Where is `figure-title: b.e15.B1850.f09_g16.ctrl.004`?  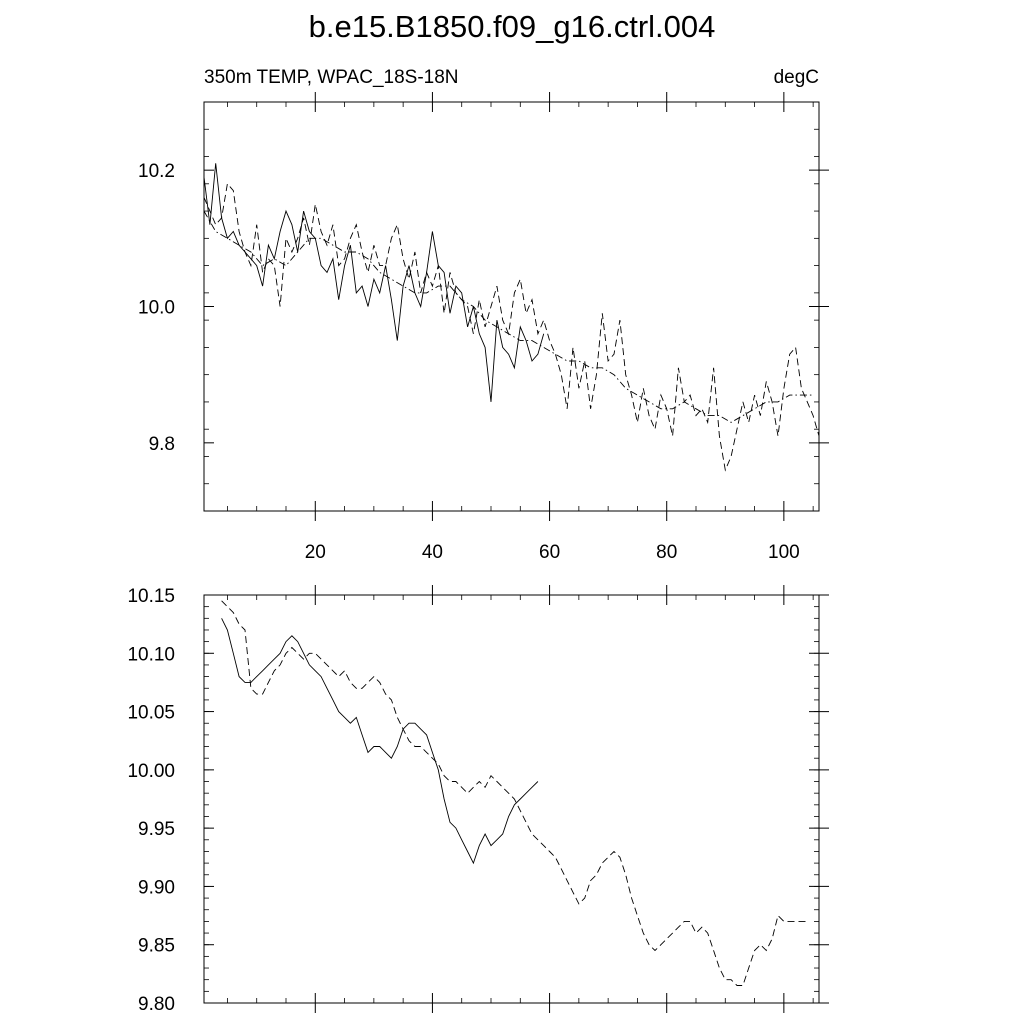 figure-title: b.e15.B1850.f09_g16.ctrl.004 is located at coordinates (512, 26).